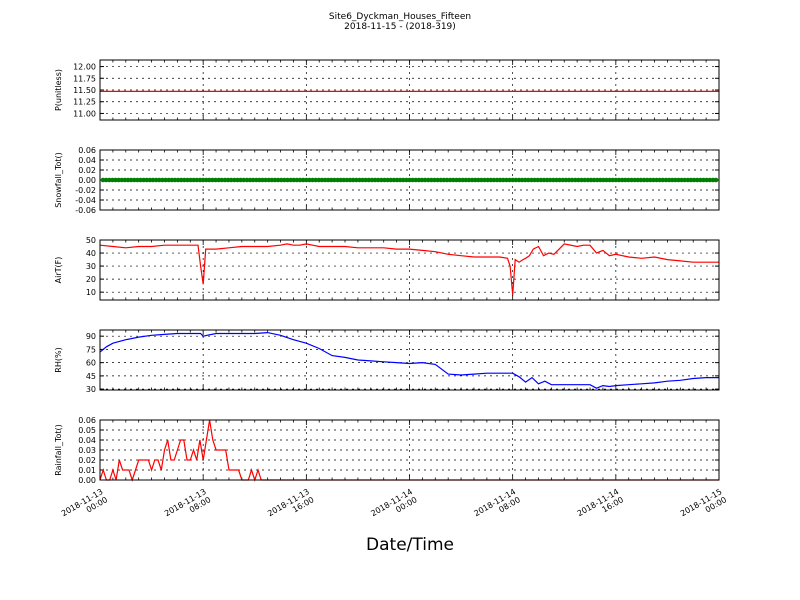  I want to click on y-tick-label: 0.01, so click(87, 470).